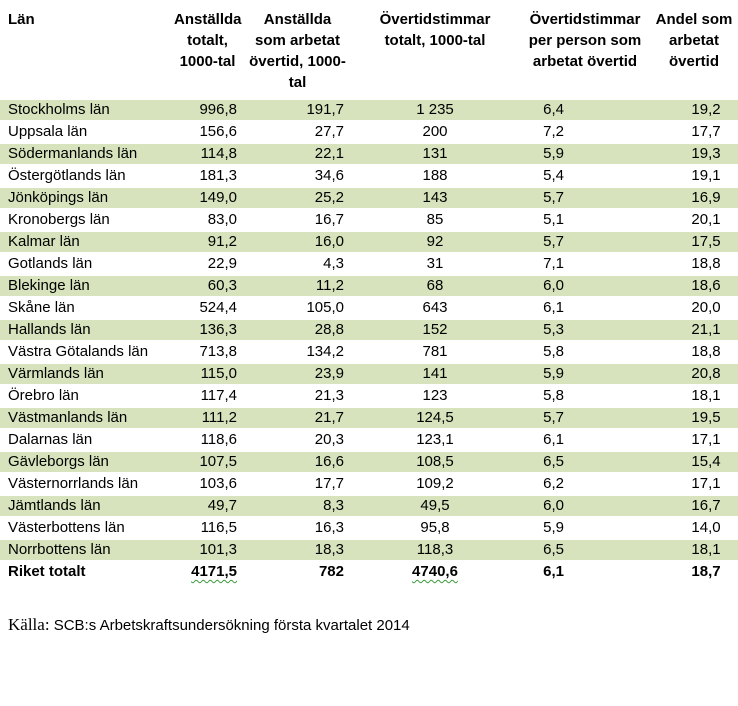 This screenshot has height=706, width=738. What do you see at coordinates (585, 176) in the screenshot?
I see `cell-timmar-per-person: 5,4` at bounding box center [585, 176].